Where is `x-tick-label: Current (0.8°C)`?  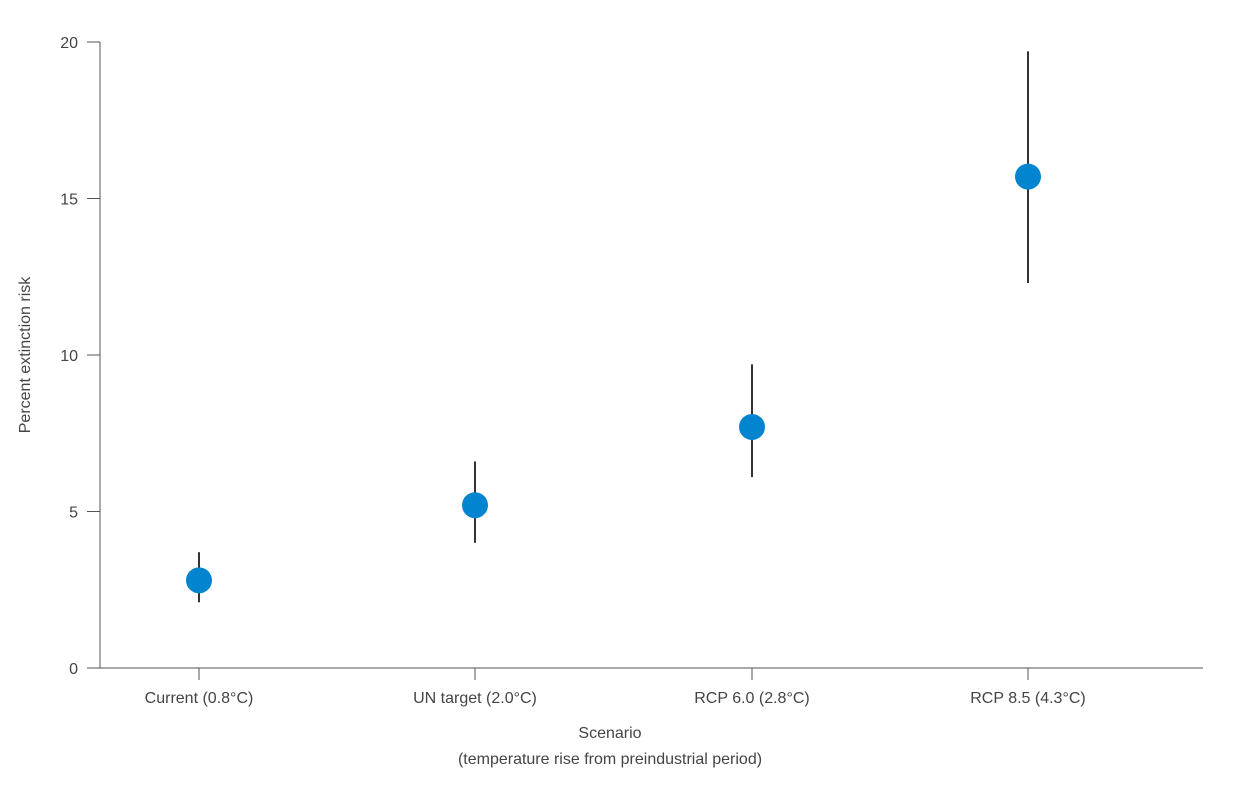
x-tick-label: Current (0.8°C) is located at coordinates (199, 698).